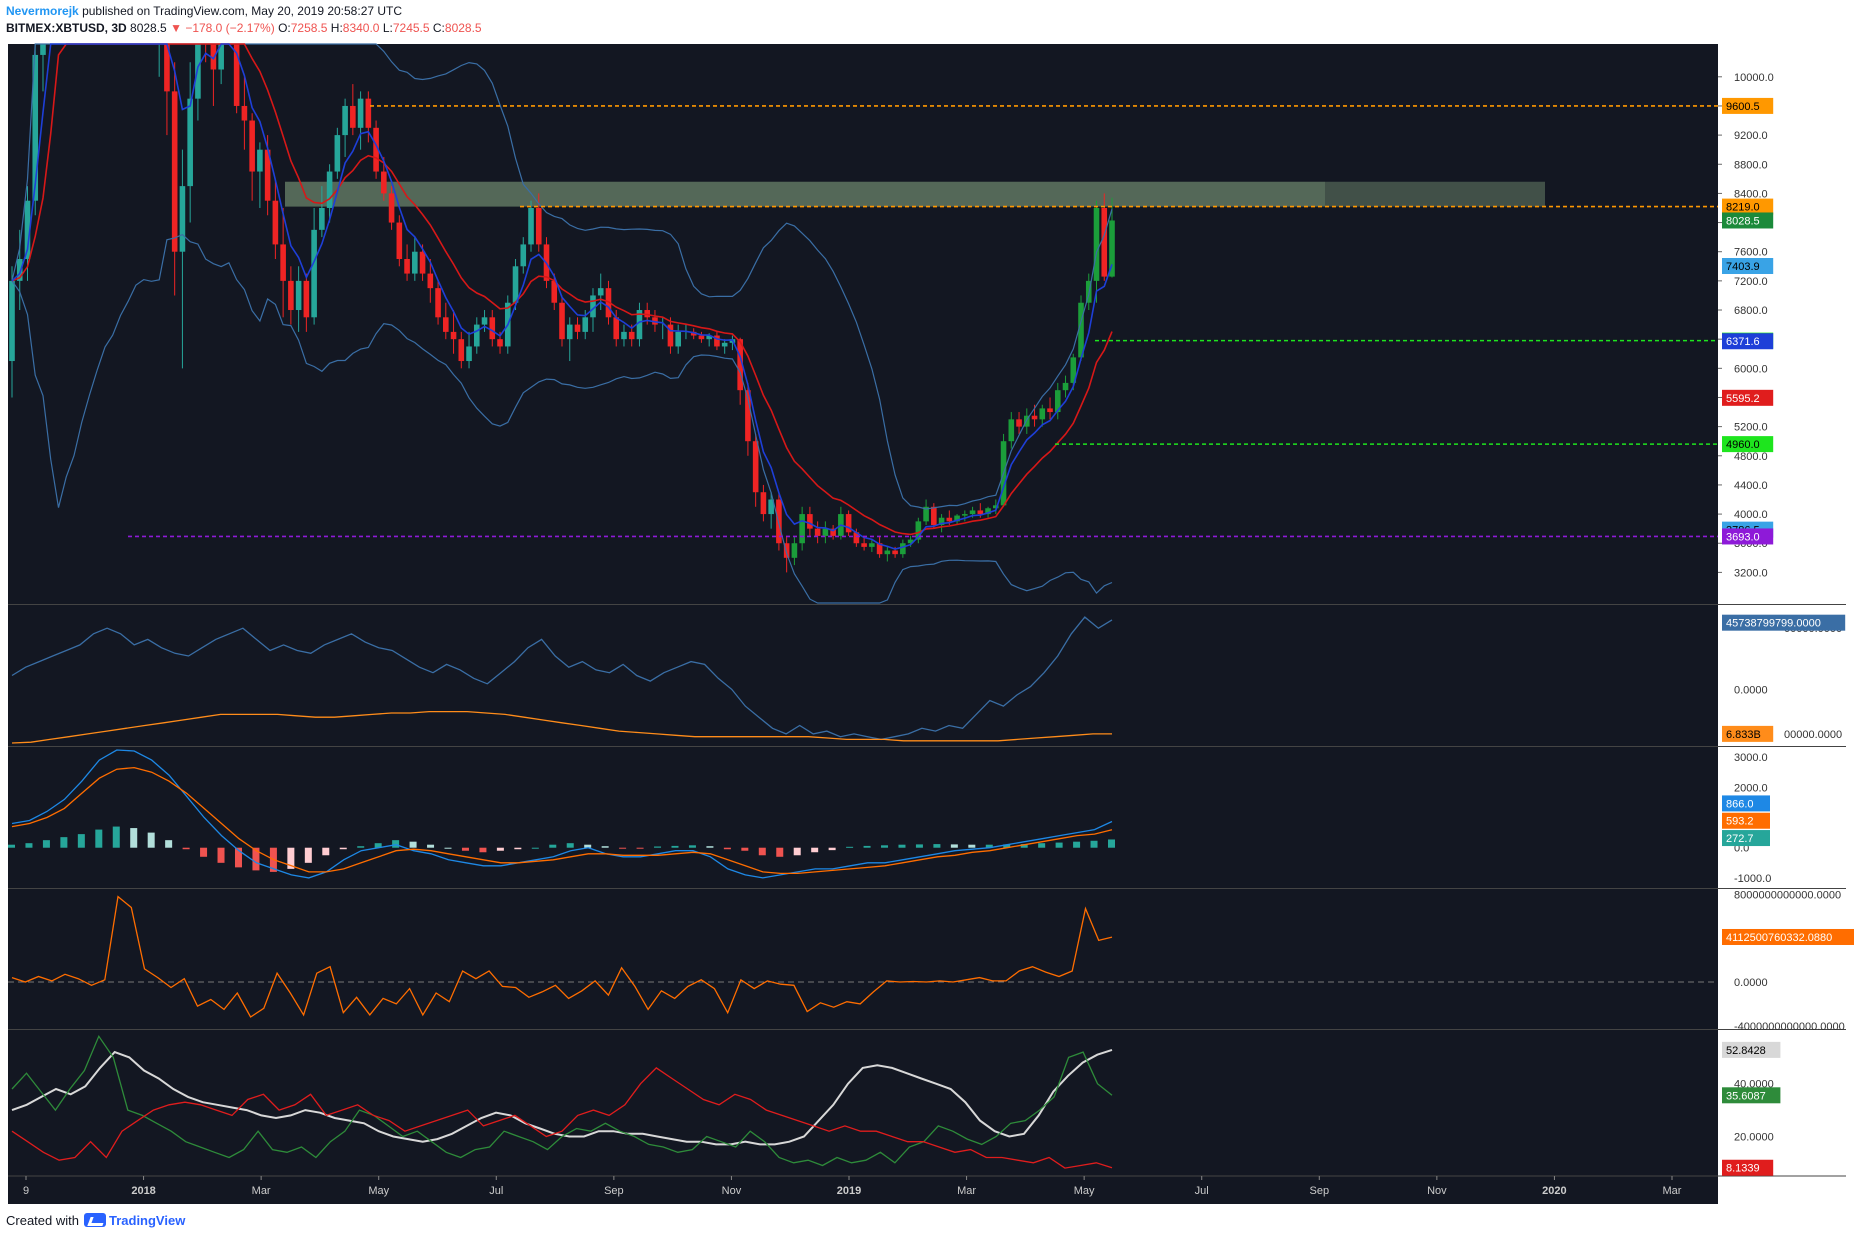 Image resolution: width=1854 pixels, height=1235 pixels. I want to click on created-with-text: Created with, so click(42, 1220).